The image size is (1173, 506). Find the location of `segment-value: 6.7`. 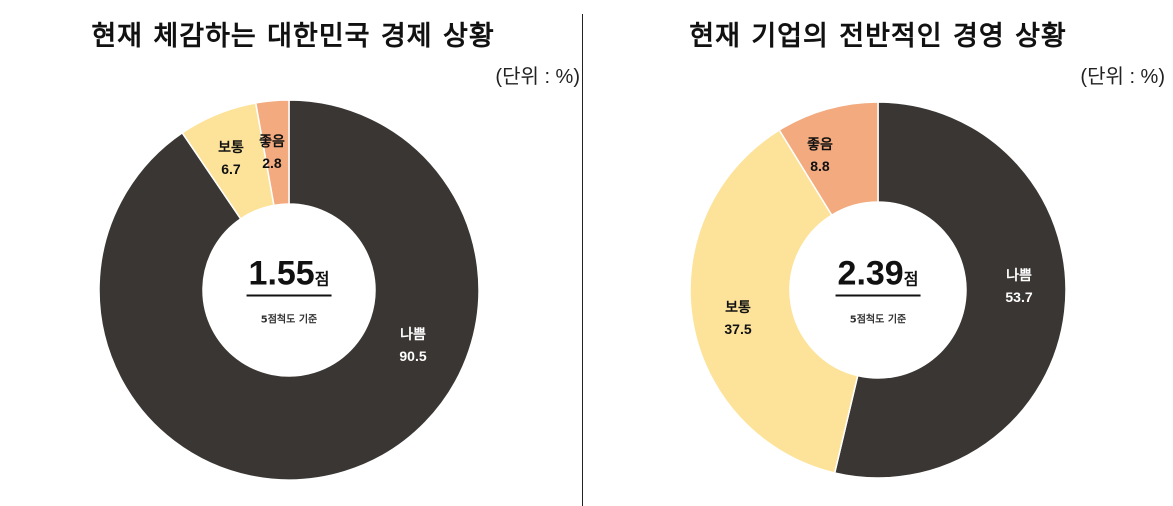

segment-value: 6.7 is located at coordinates (231, 169).